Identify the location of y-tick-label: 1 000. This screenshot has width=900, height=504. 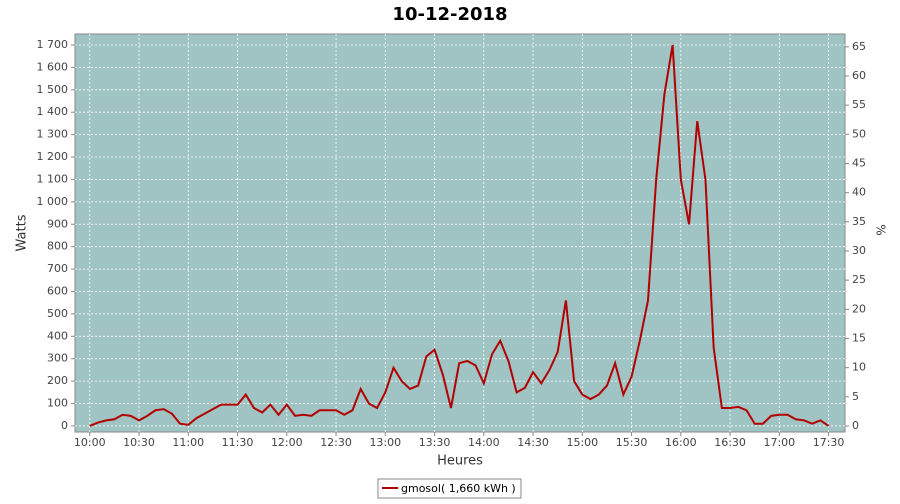
(53, 201).